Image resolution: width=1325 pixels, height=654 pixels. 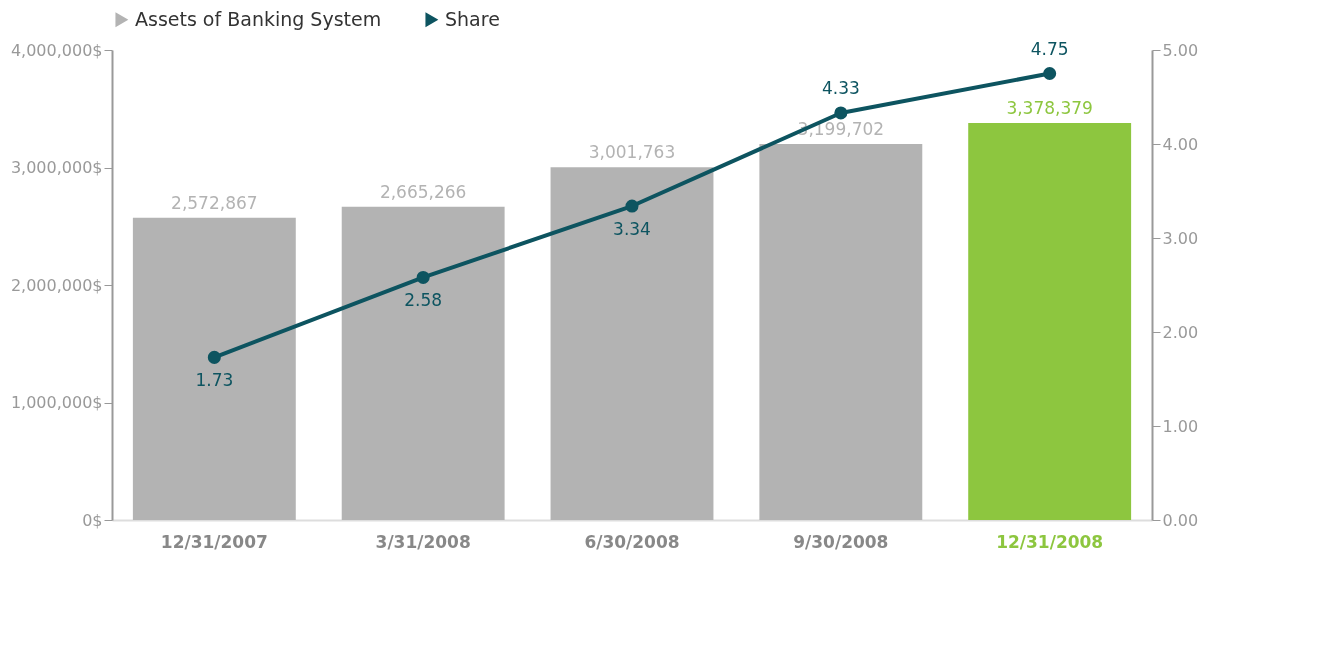 I want to click on data-label: 4.33, so click(x=840, y=87).